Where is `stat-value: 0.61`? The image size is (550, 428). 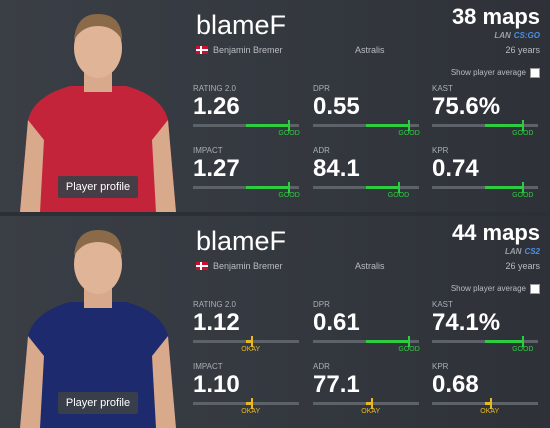 stat-value: 0.61 is located at coordinates (336, 322).